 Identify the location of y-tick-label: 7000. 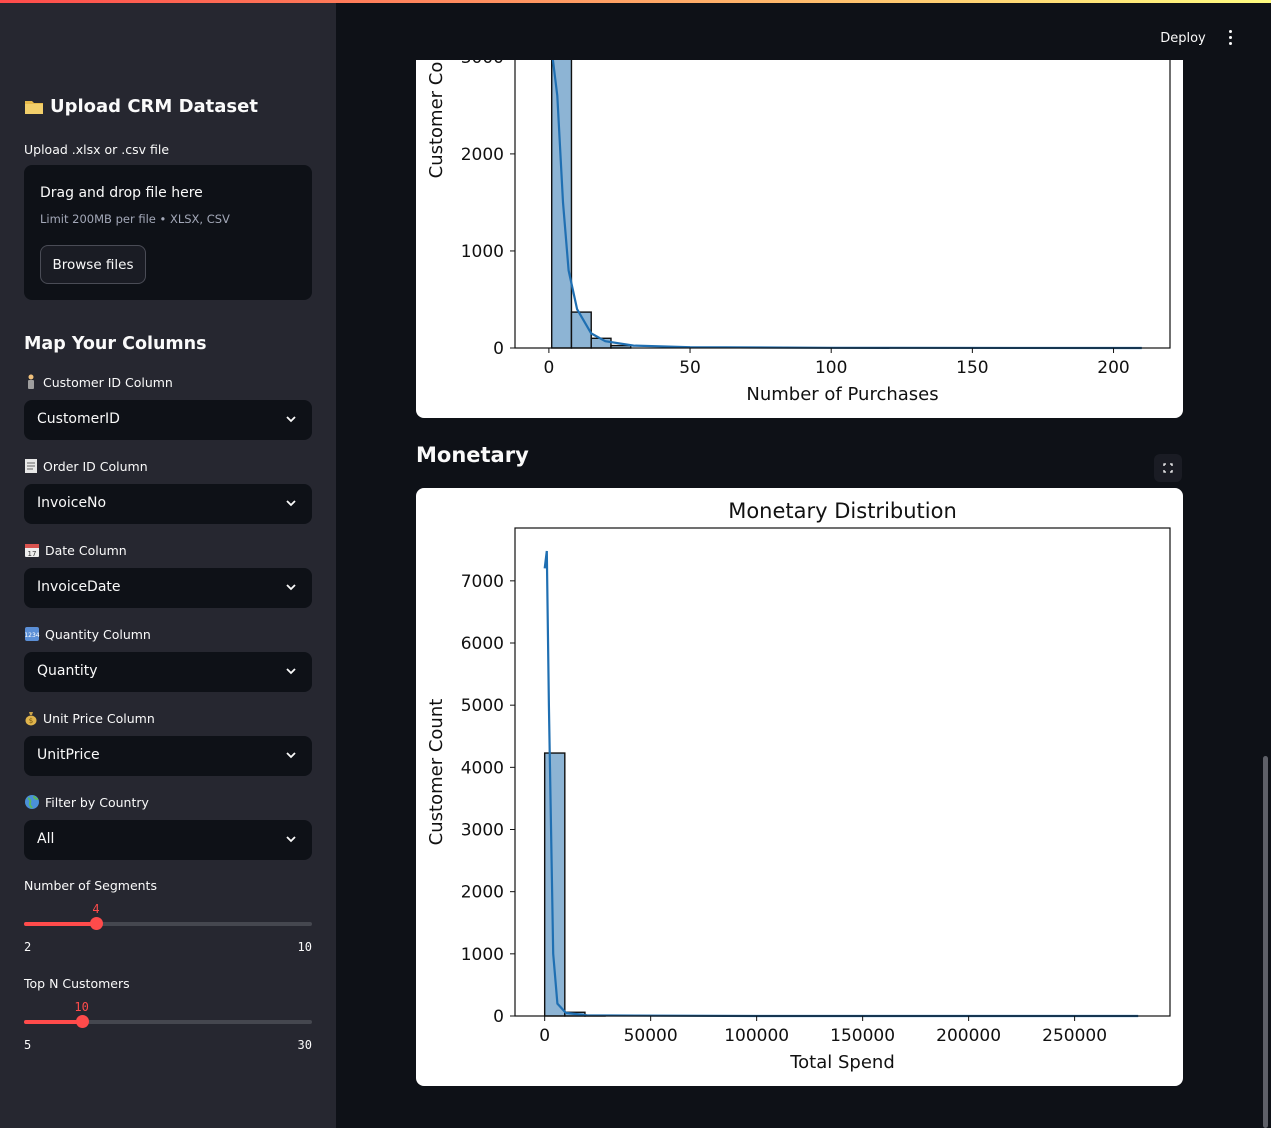
(482, 582).